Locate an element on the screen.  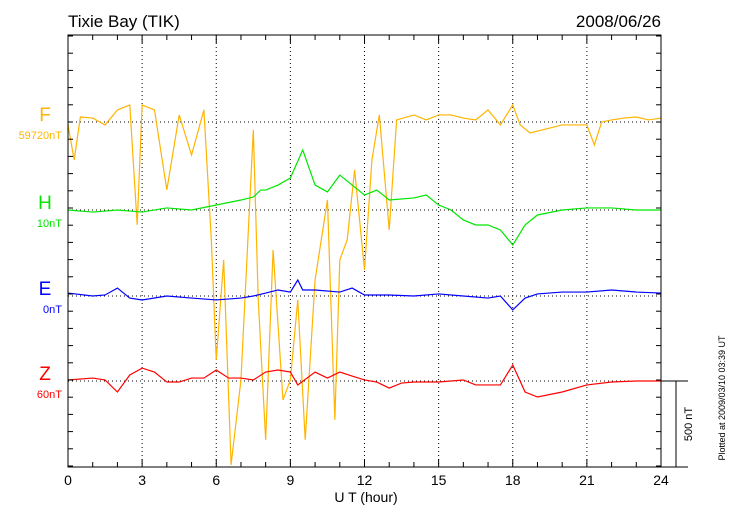
x-tick-label: 12 is located at coordinates (365, 480).